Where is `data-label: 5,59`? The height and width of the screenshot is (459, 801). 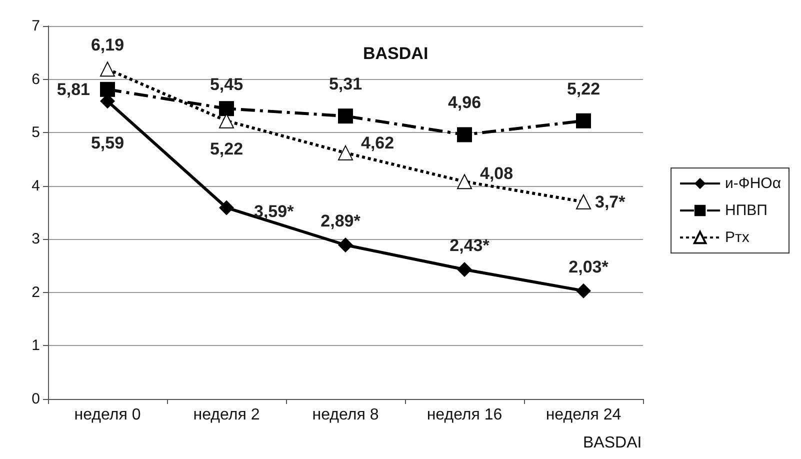 data-label: 5,59 is located at coordinates (107, 143).